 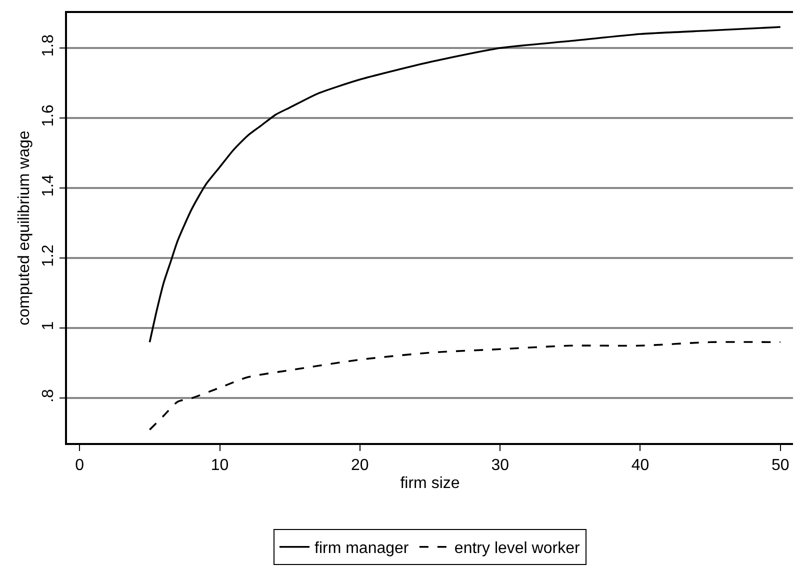 What do you see at coordinates (79, 465) in the screenshot?
I see `x-tick-label: 0` at bounding box center [79, 465].